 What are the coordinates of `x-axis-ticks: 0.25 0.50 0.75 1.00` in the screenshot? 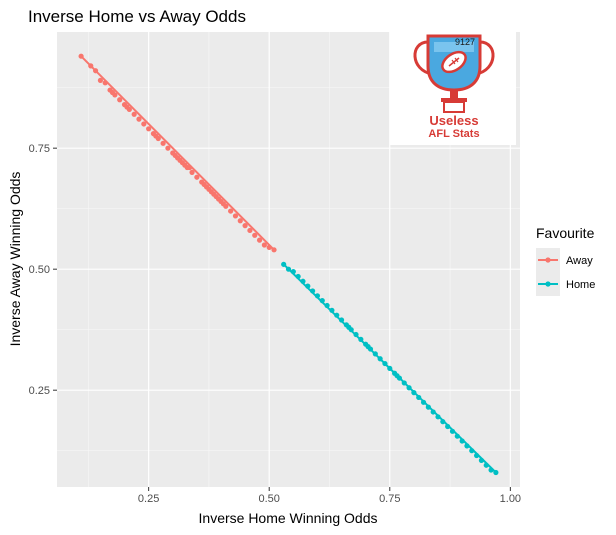 It's located at (329, 496).